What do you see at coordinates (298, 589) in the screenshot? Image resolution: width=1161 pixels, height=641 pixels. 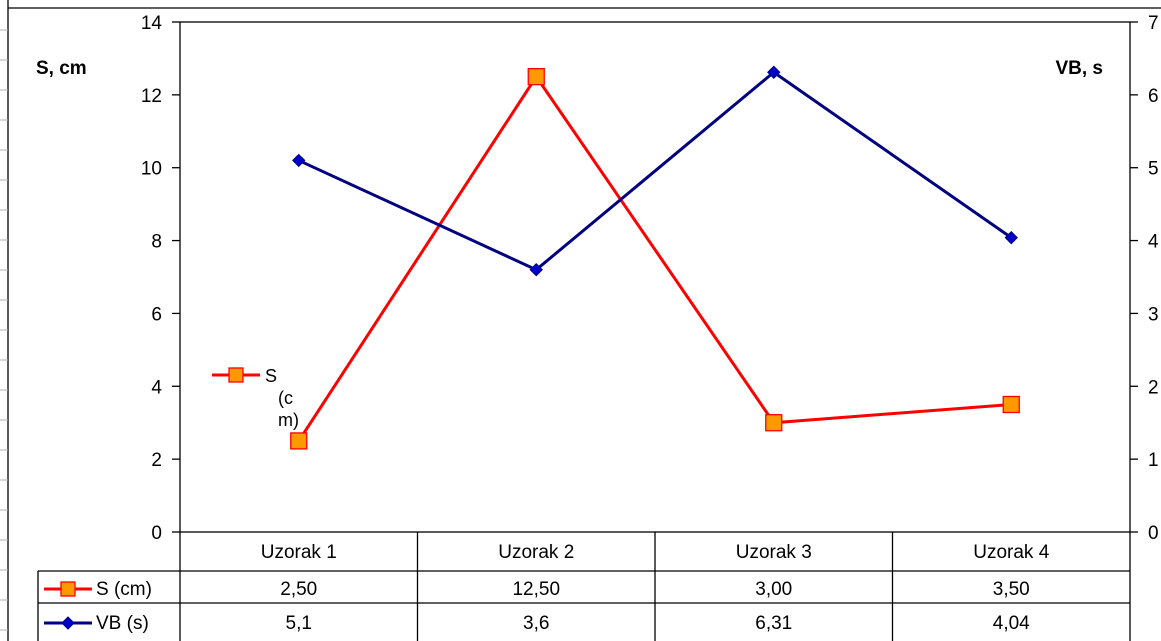 I see `table-value: 2,50` at bounding box center [298, 589].